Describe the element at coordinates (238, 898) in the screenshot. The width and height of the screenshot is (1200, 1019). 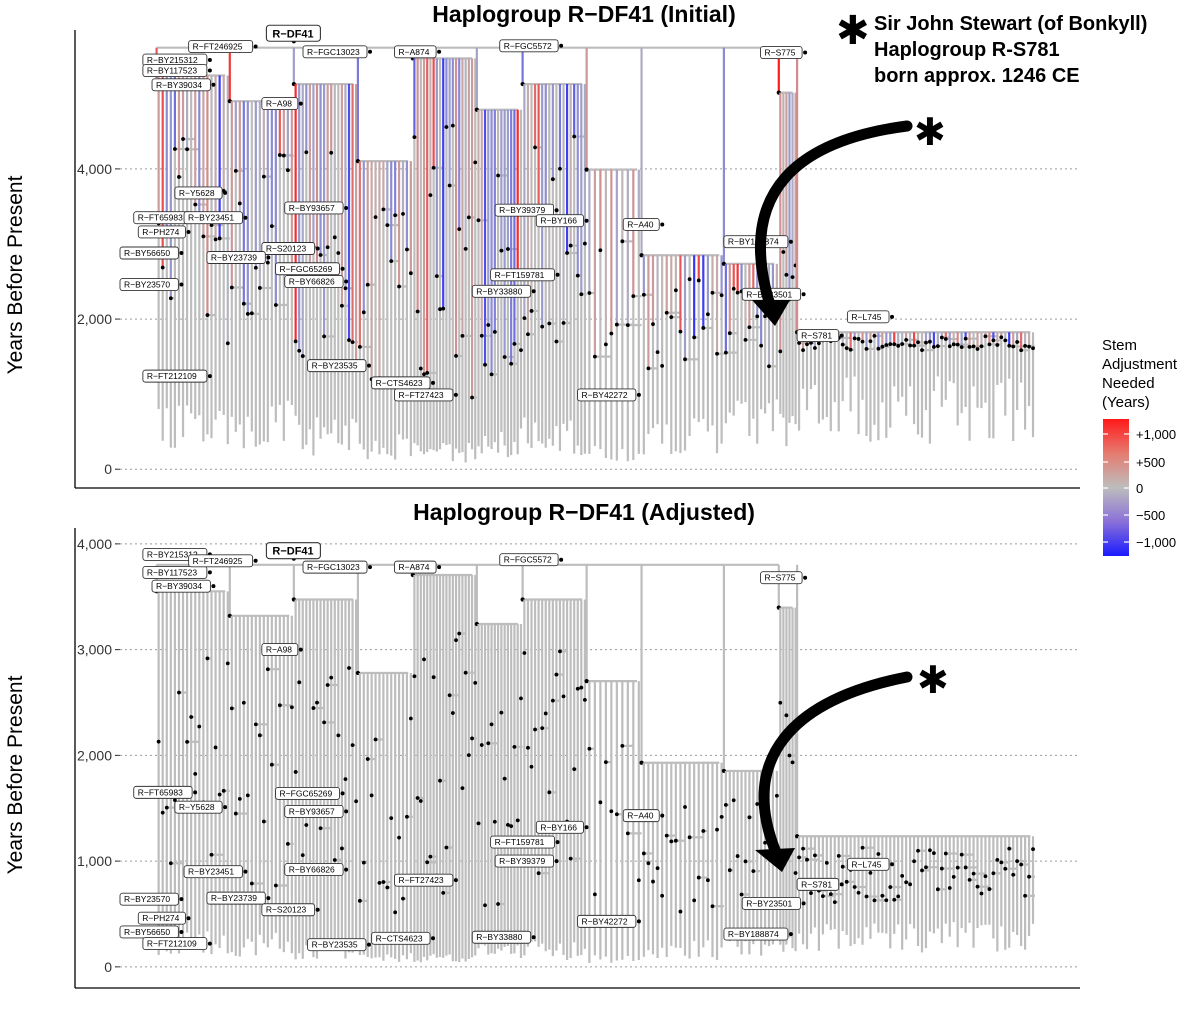
I see `node-label: R−BY23739` at that location.